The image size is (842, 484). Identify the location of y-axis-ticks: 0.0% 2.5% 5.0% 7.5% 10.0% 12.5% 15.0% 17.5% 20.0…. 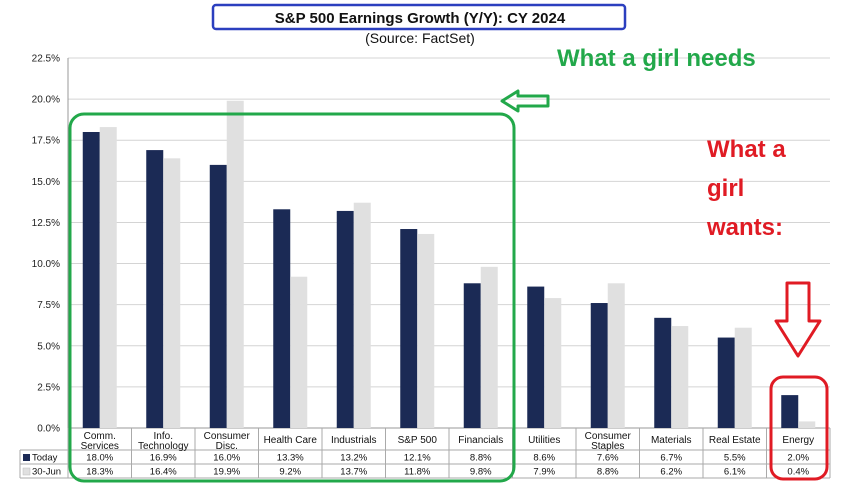
(46, 244).